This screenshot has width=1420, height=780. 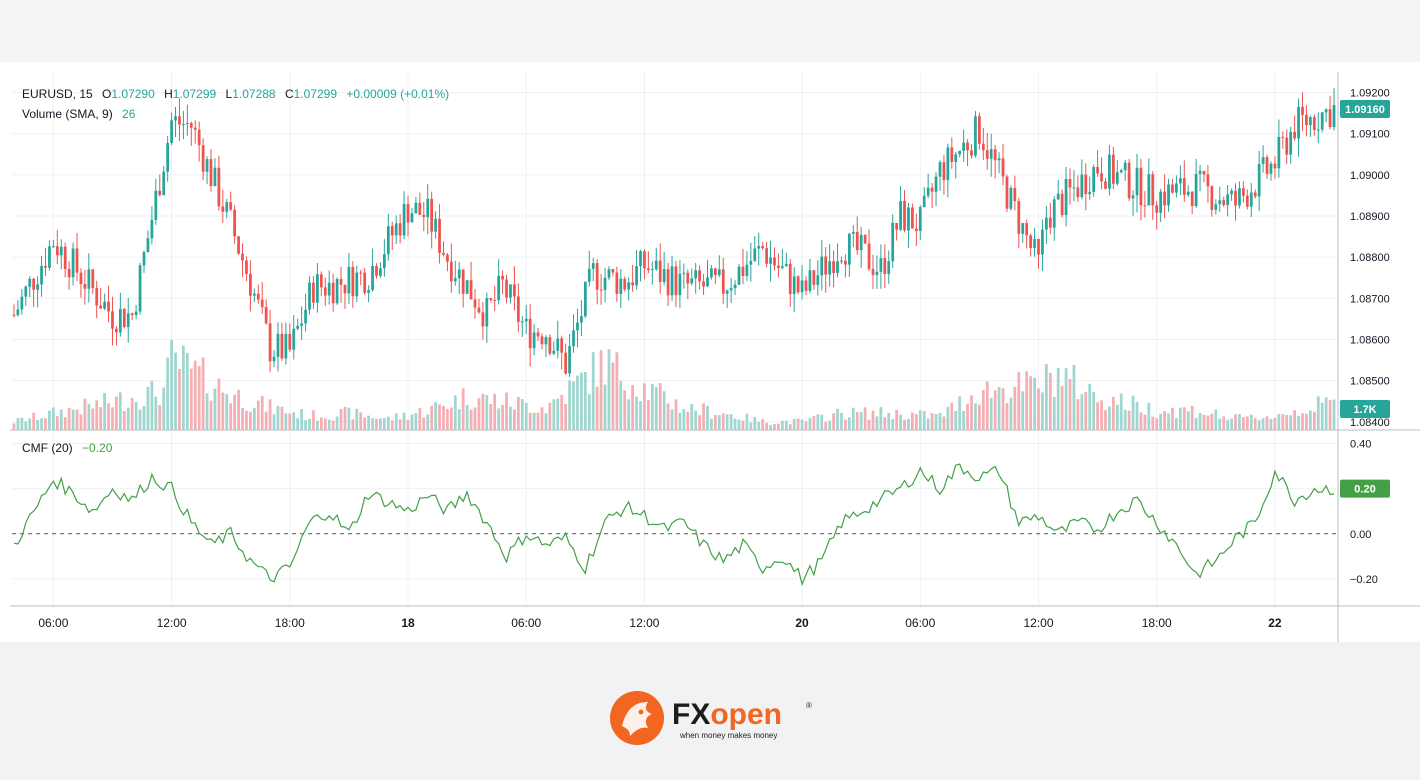 I want to click on high-value: 1.07299, so click(x=195, y=94).